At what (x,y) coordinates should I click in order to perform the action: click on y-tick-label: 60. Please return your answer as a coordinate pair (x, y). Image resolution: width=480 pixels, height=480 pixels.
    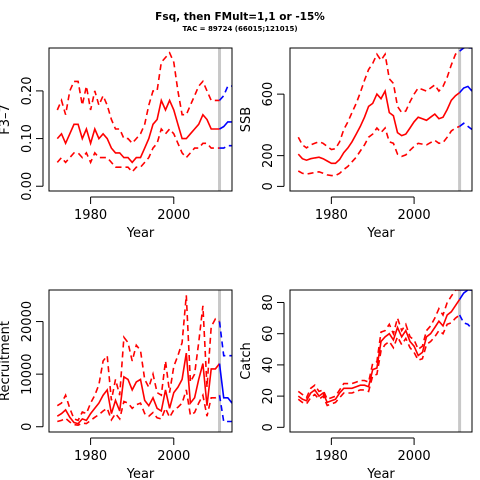
    Looking at the image, I should click on (268, 333).